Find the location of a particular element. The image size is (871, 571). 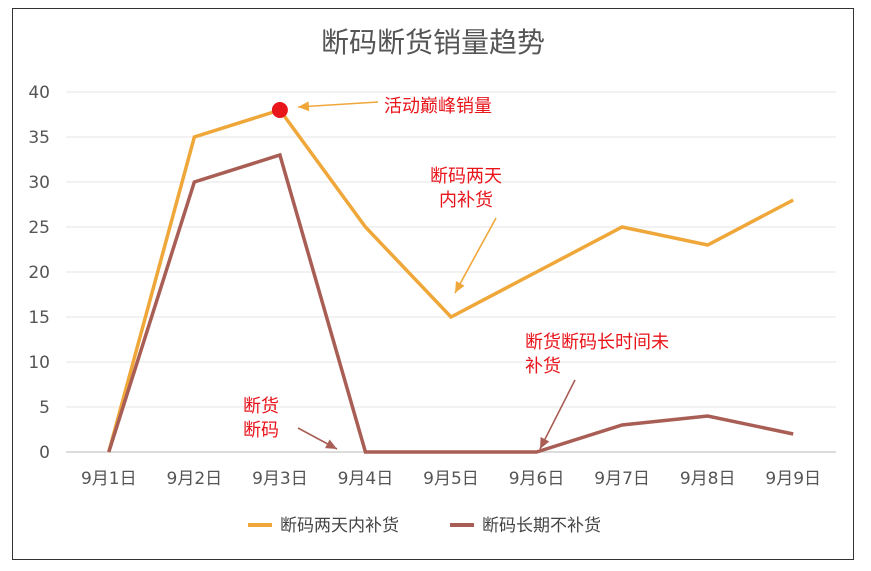

peak-point is located at coordinates (279, 110).